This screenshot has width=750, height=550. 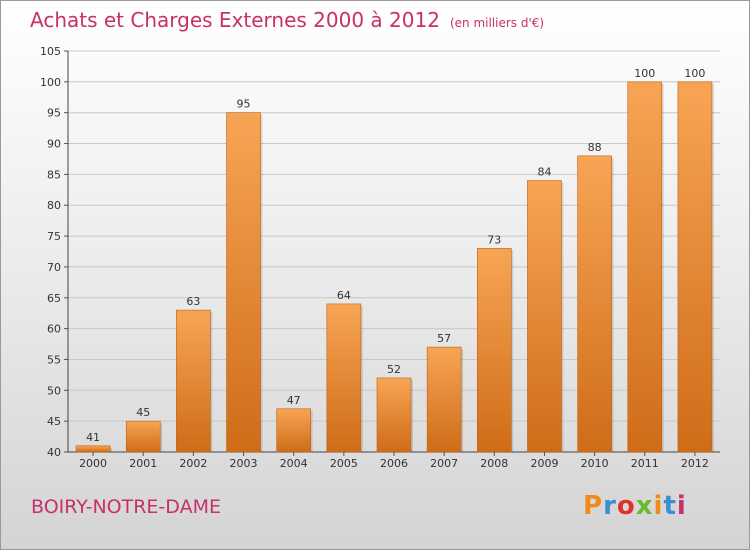 I want to click on data-label-2008: 73, so click(x=494, y=239).